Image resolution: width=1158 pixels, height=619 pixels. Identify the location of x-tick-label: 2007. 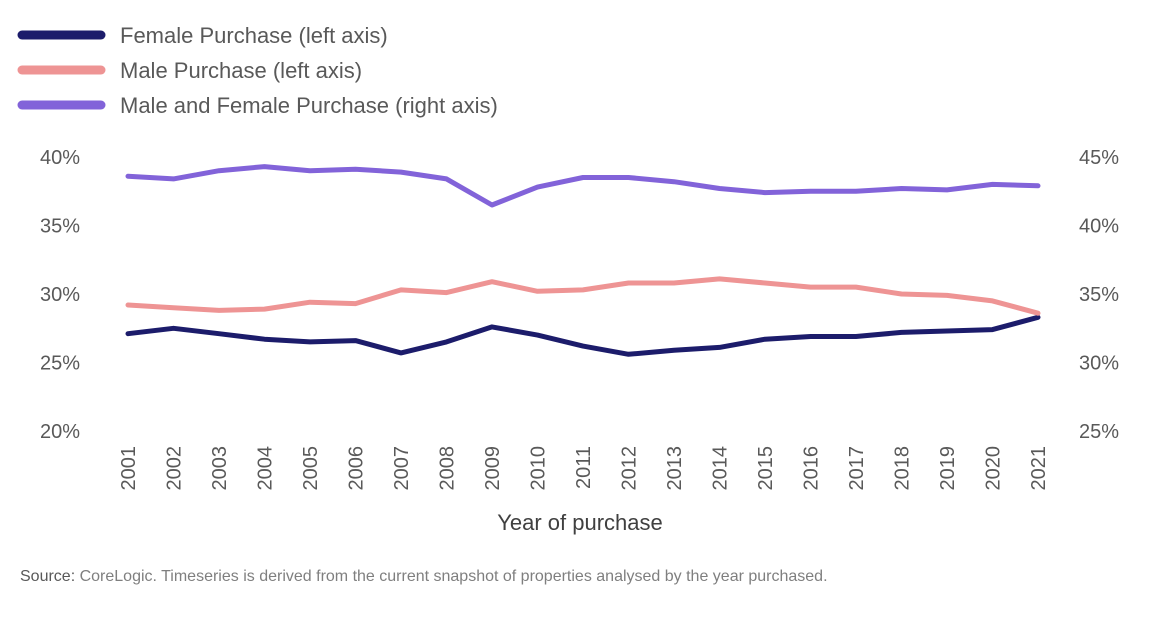
(402, 468).